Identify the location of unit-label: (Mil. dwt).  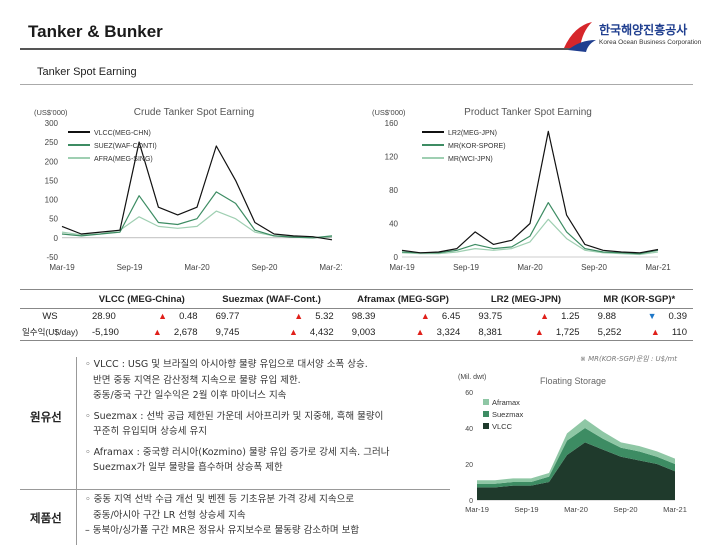
(472, 377).